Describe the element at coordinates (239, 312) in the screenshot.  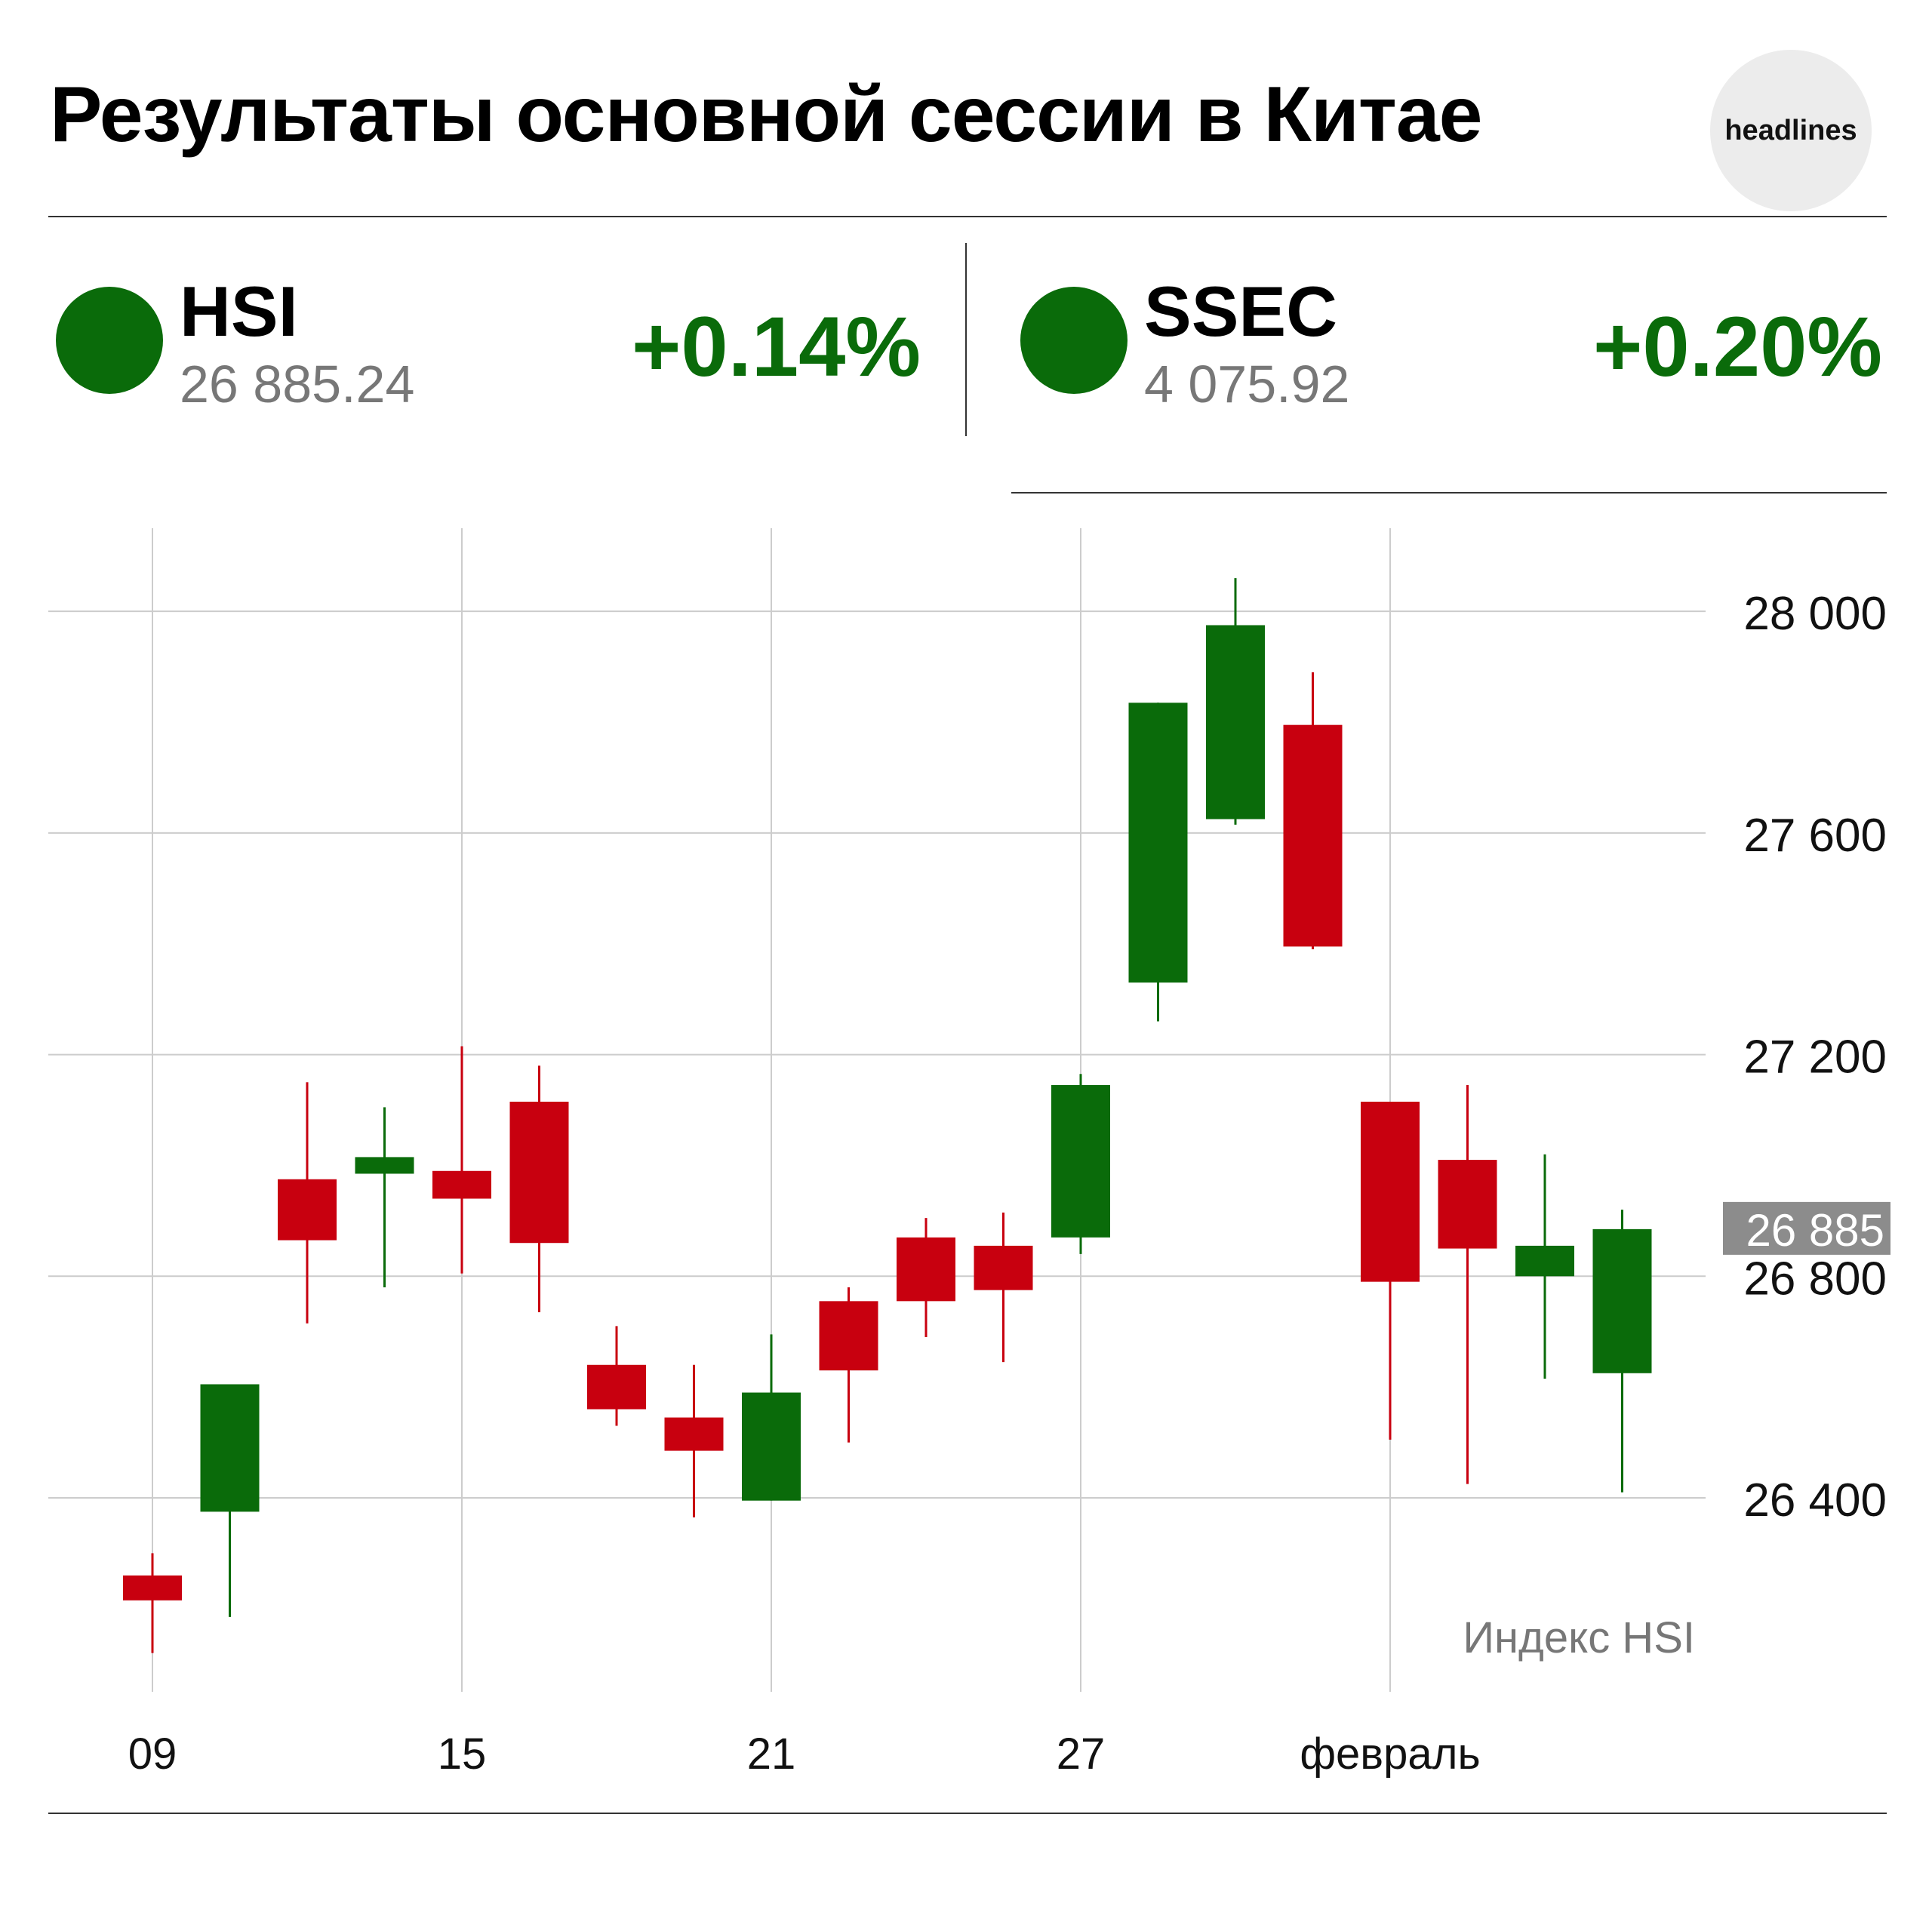
I see `hsi-name: HSI` at that location.